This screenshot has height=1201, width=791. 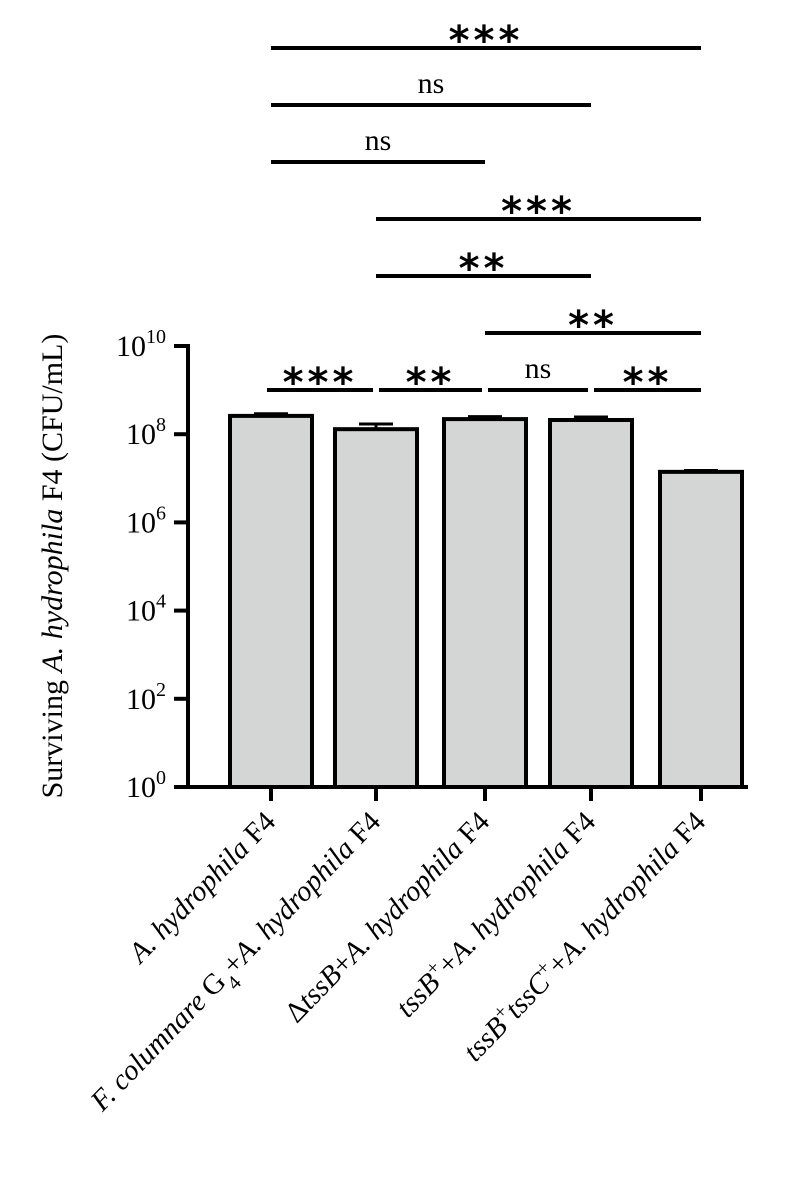 I want to click on y-tick-label-8: 10⁸, so click(x=146, y=432).